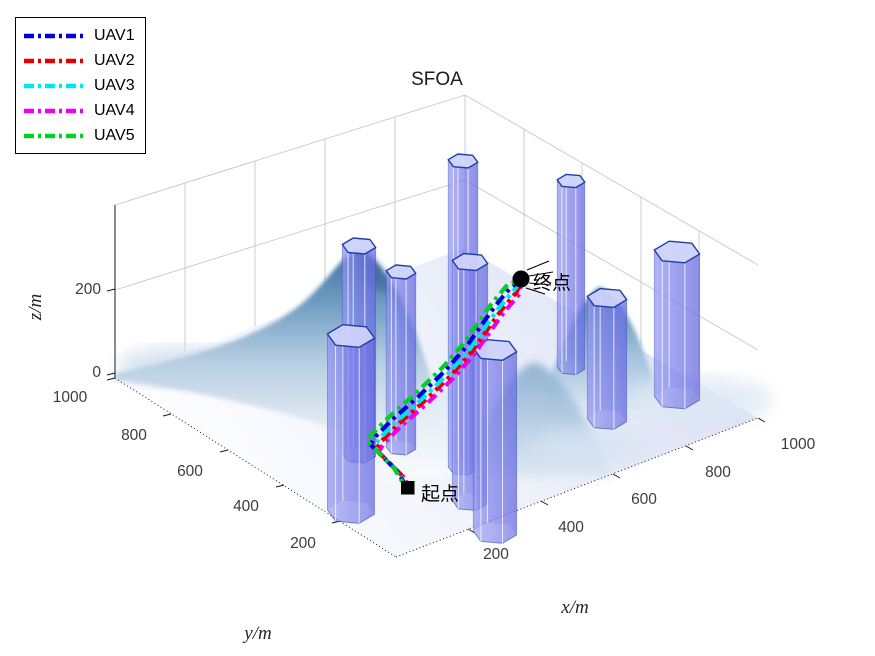 This screenshot has height=656, width=875. What do you see at coordinates (611, 265) in the screenshot?
I see `wall-gridline-z200-right` at bounding box center [611, 265].